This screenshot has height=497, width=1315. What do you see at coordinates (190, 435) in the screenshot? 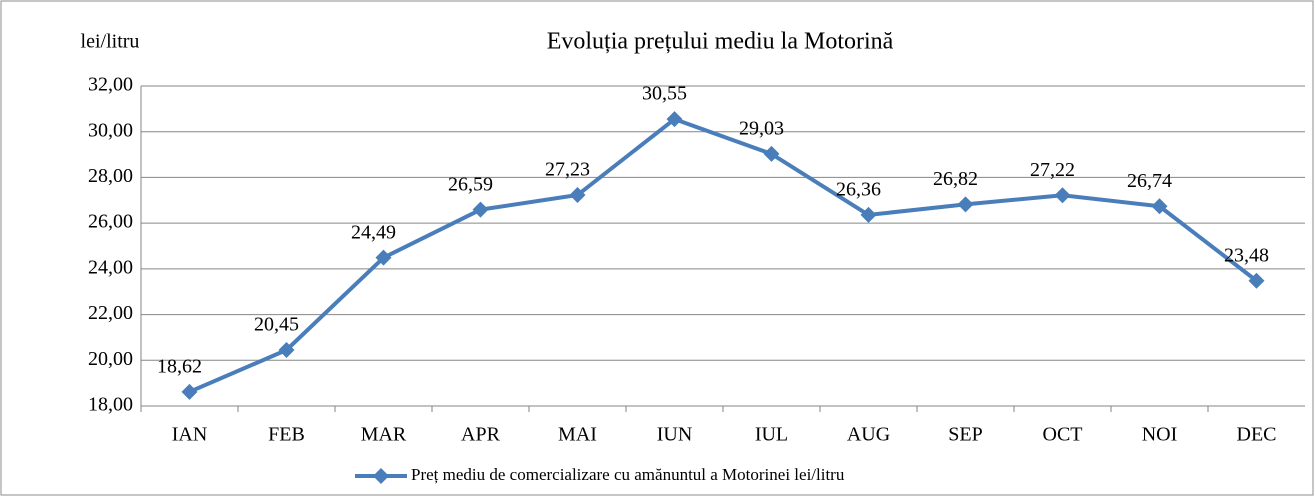
I see `x-tick-label: IAN` at bounding box center [190, 435].